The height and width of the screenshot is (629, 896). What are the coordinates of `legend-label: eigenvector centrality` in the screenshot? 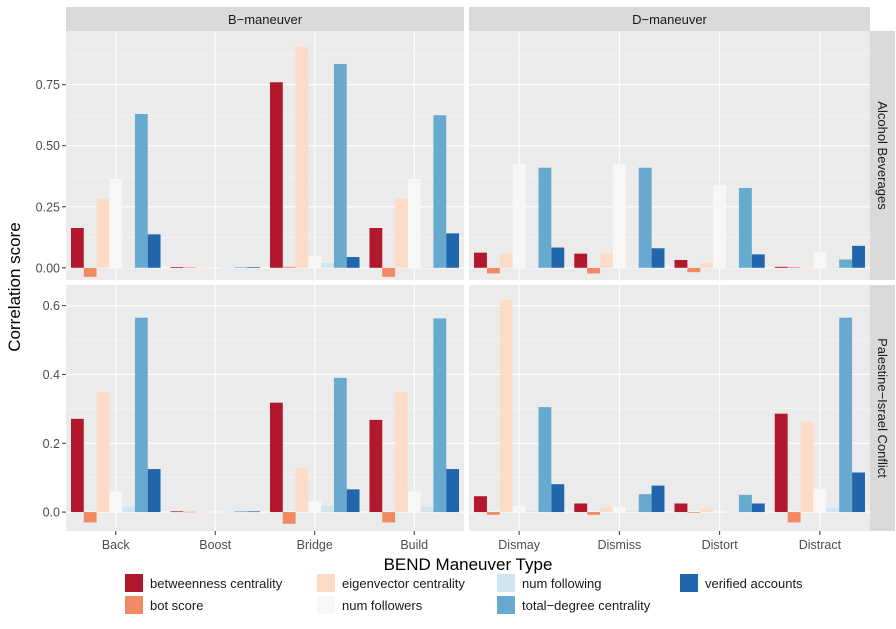 It's located at (403, 583).